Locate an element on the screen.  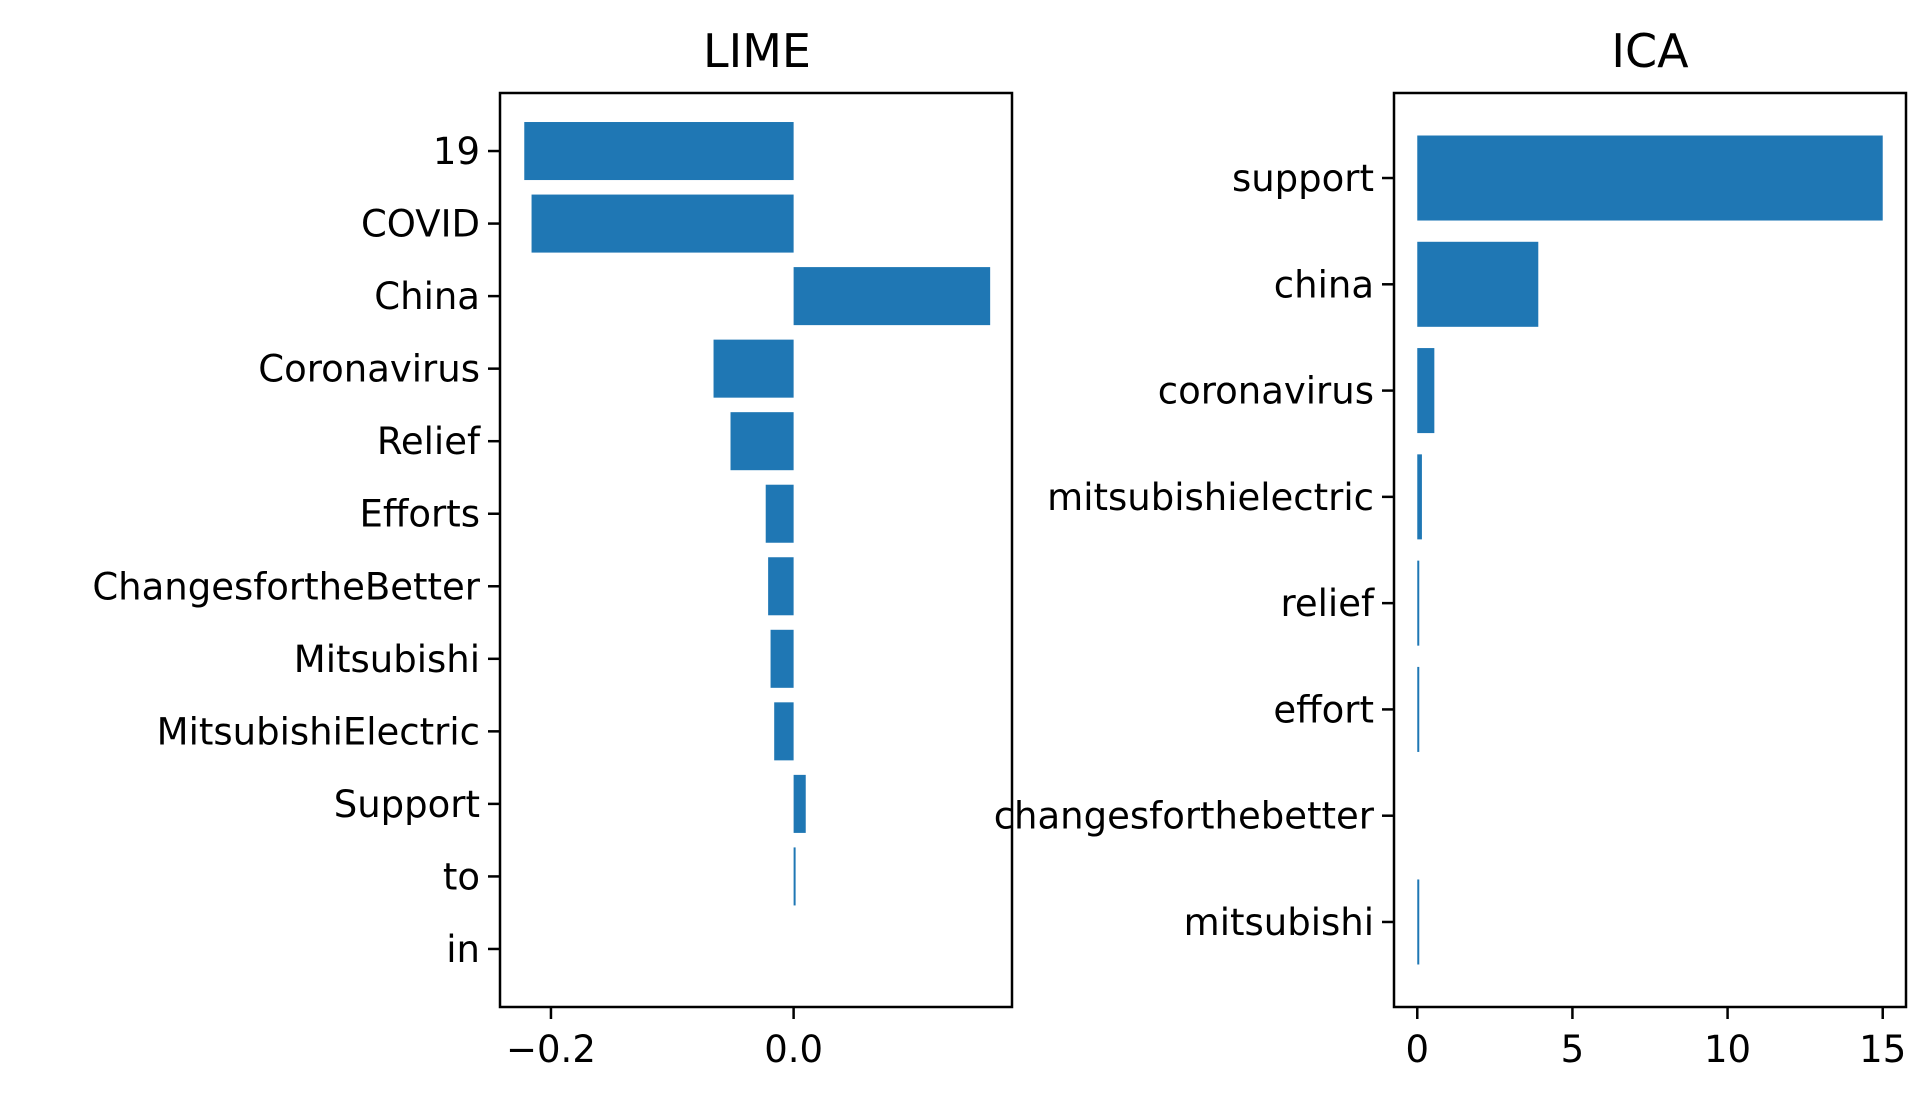
lime-y-tick-label: to is located at coordinates (461, 876).